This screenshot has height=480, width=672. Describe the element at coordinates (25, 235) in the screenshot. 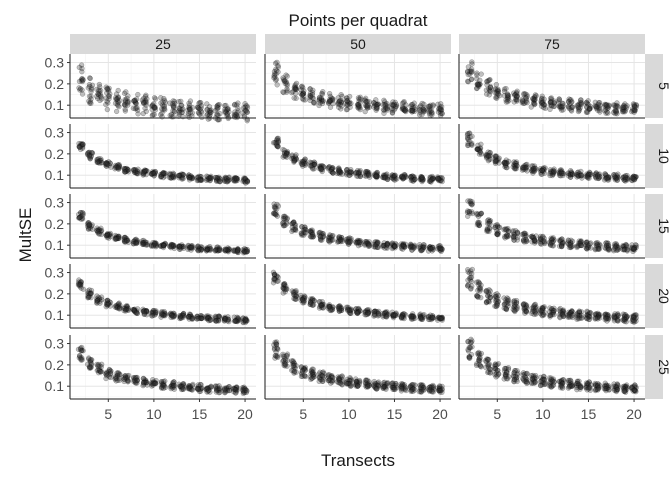

I see `y-axis-title: MultSE` at that location.